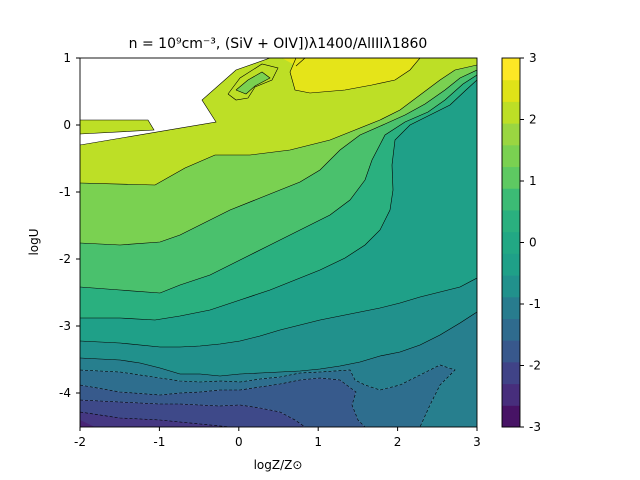  What do you see at coordinates (533, 58) in the screenshot?
I see `colorbar-tick-label: 3` at bounding box center [533, 58].